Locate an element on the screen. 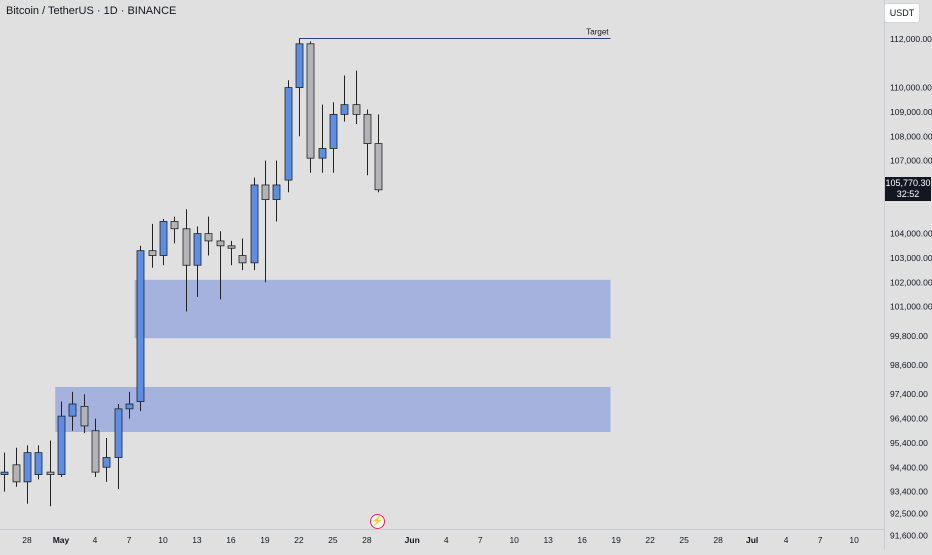 The height and width of the screenshot is (555, 932). price-tick-label: 103,000.00 is located at coordinates (911, 258).